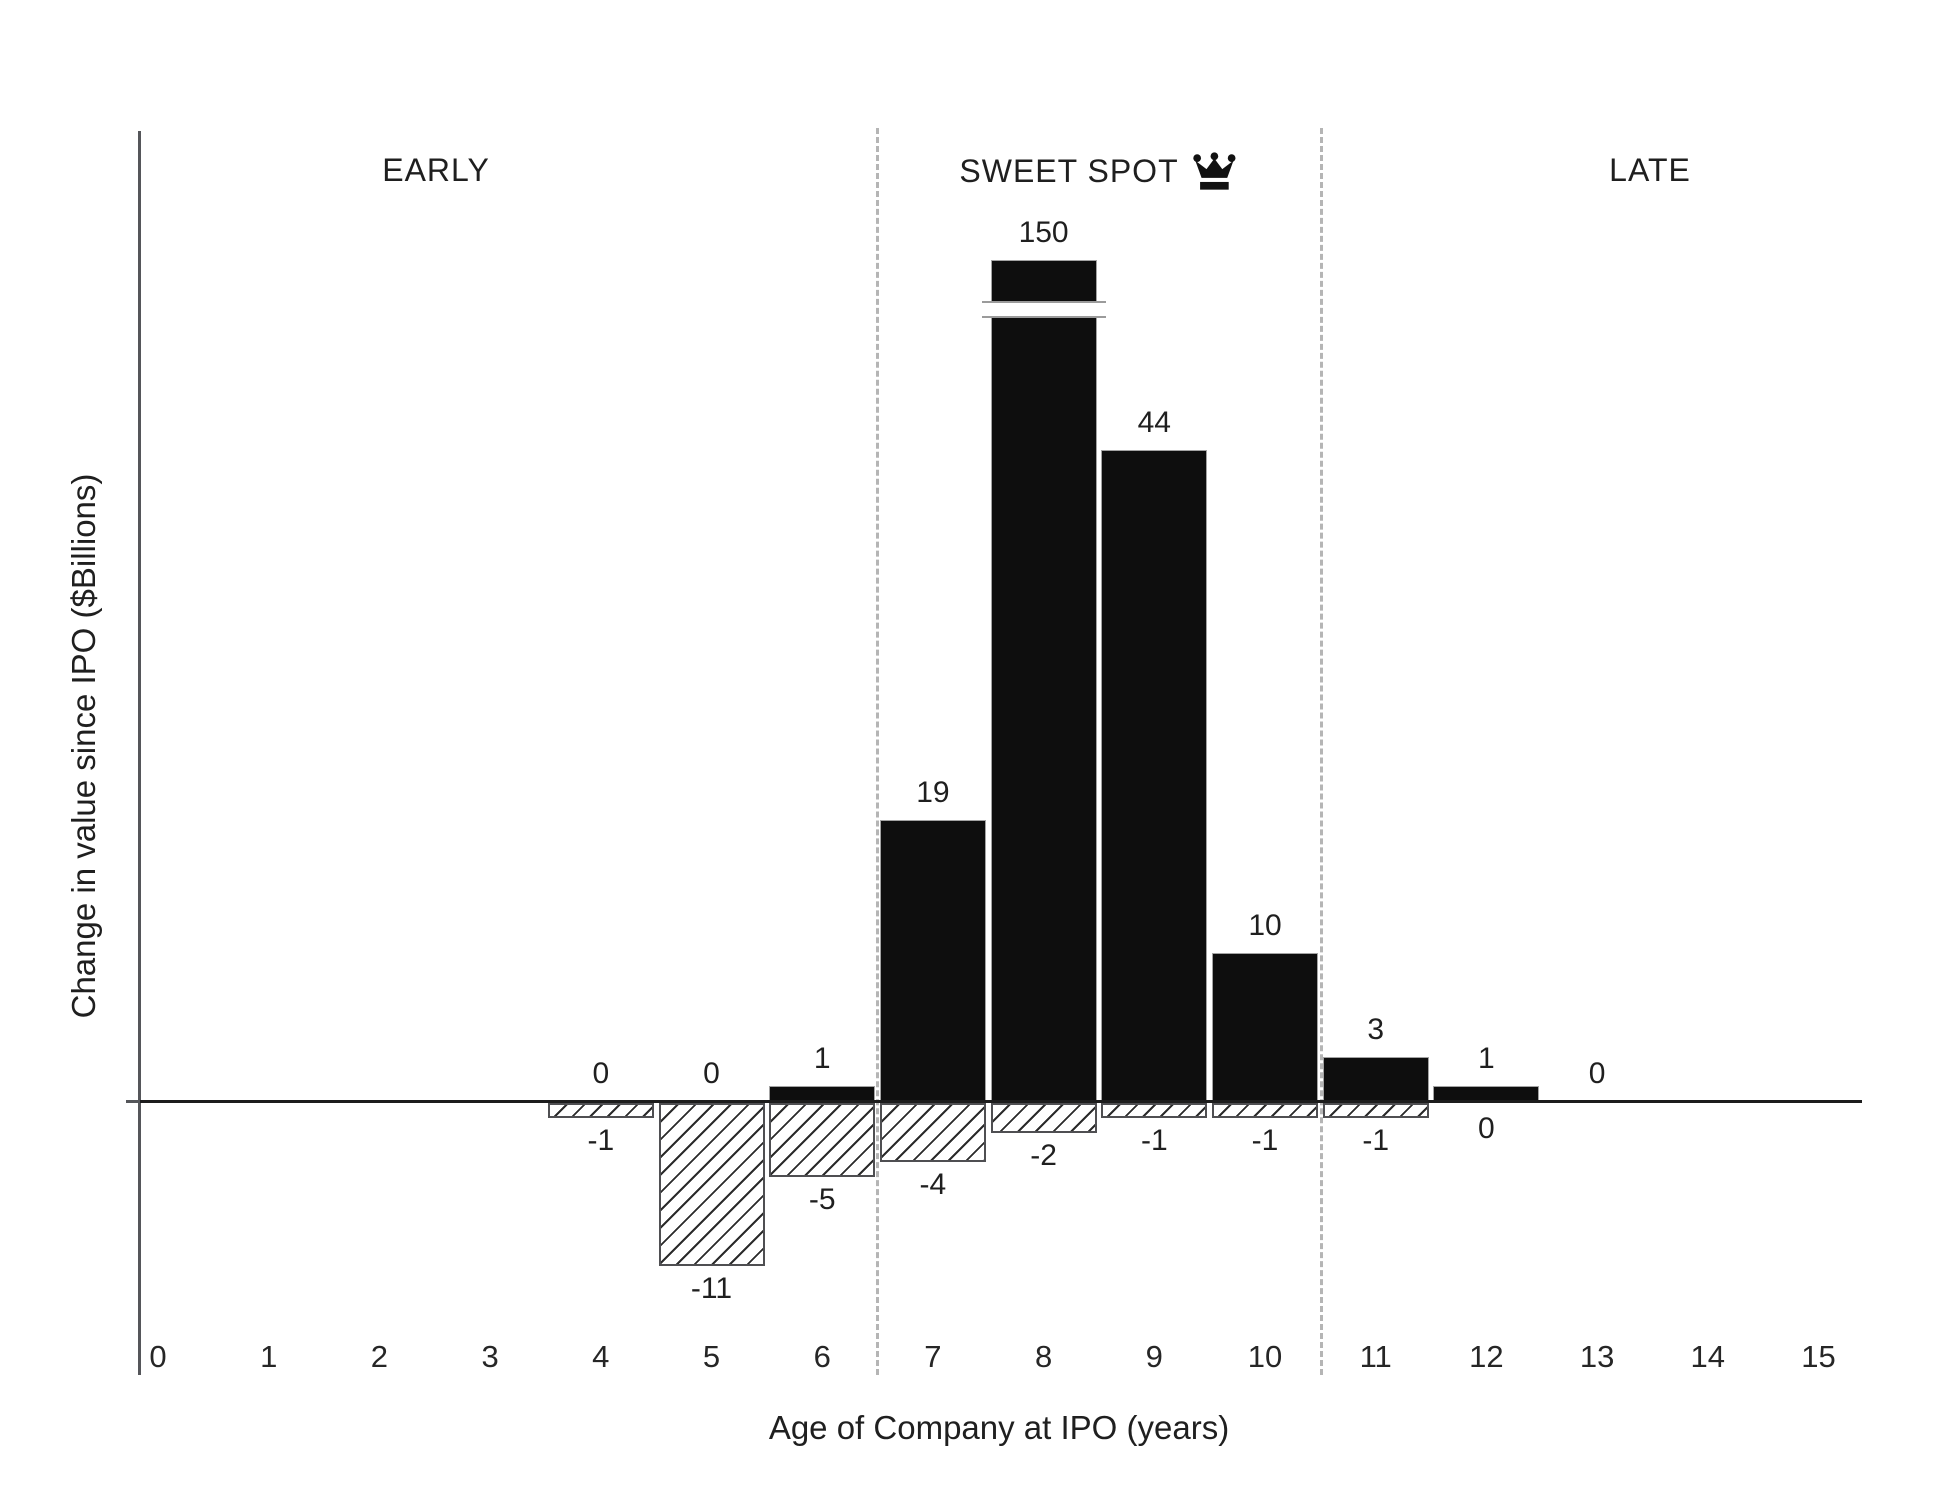  I want to click on x-tick-5: 5, so click(711, 1356).